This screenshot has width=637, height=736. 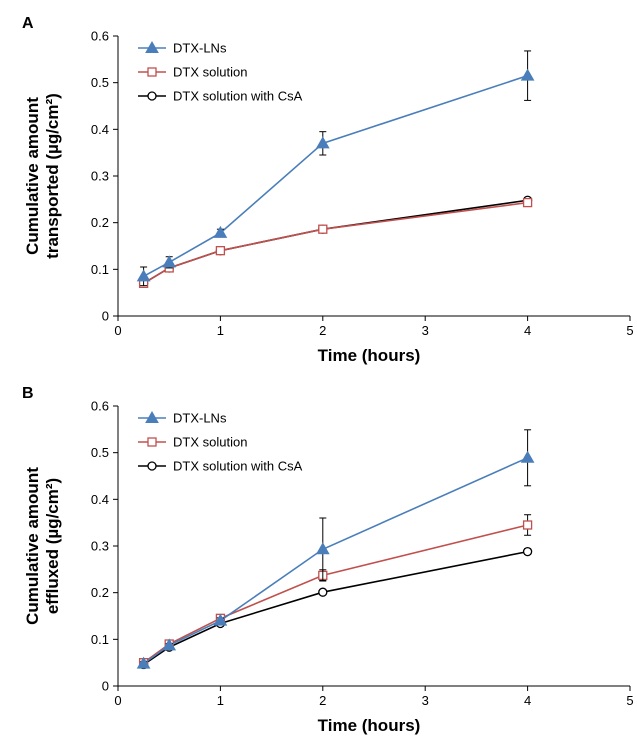 I want to click on panel-letter: B, so click(x=28, y=393).